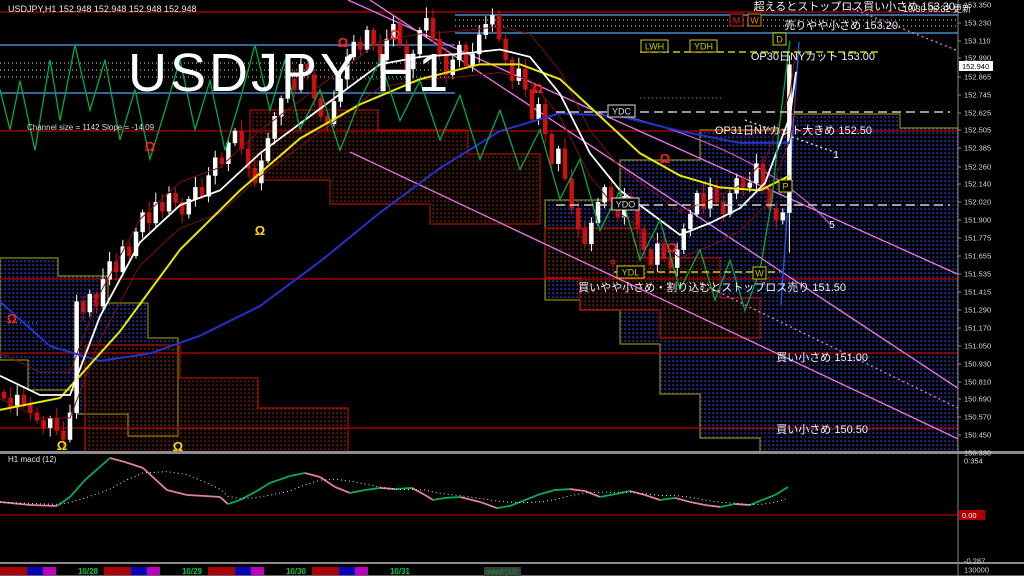  Describe the element at coordinates (626, 205) in the screenshot. I see `level-box-label: YDO` at that location.